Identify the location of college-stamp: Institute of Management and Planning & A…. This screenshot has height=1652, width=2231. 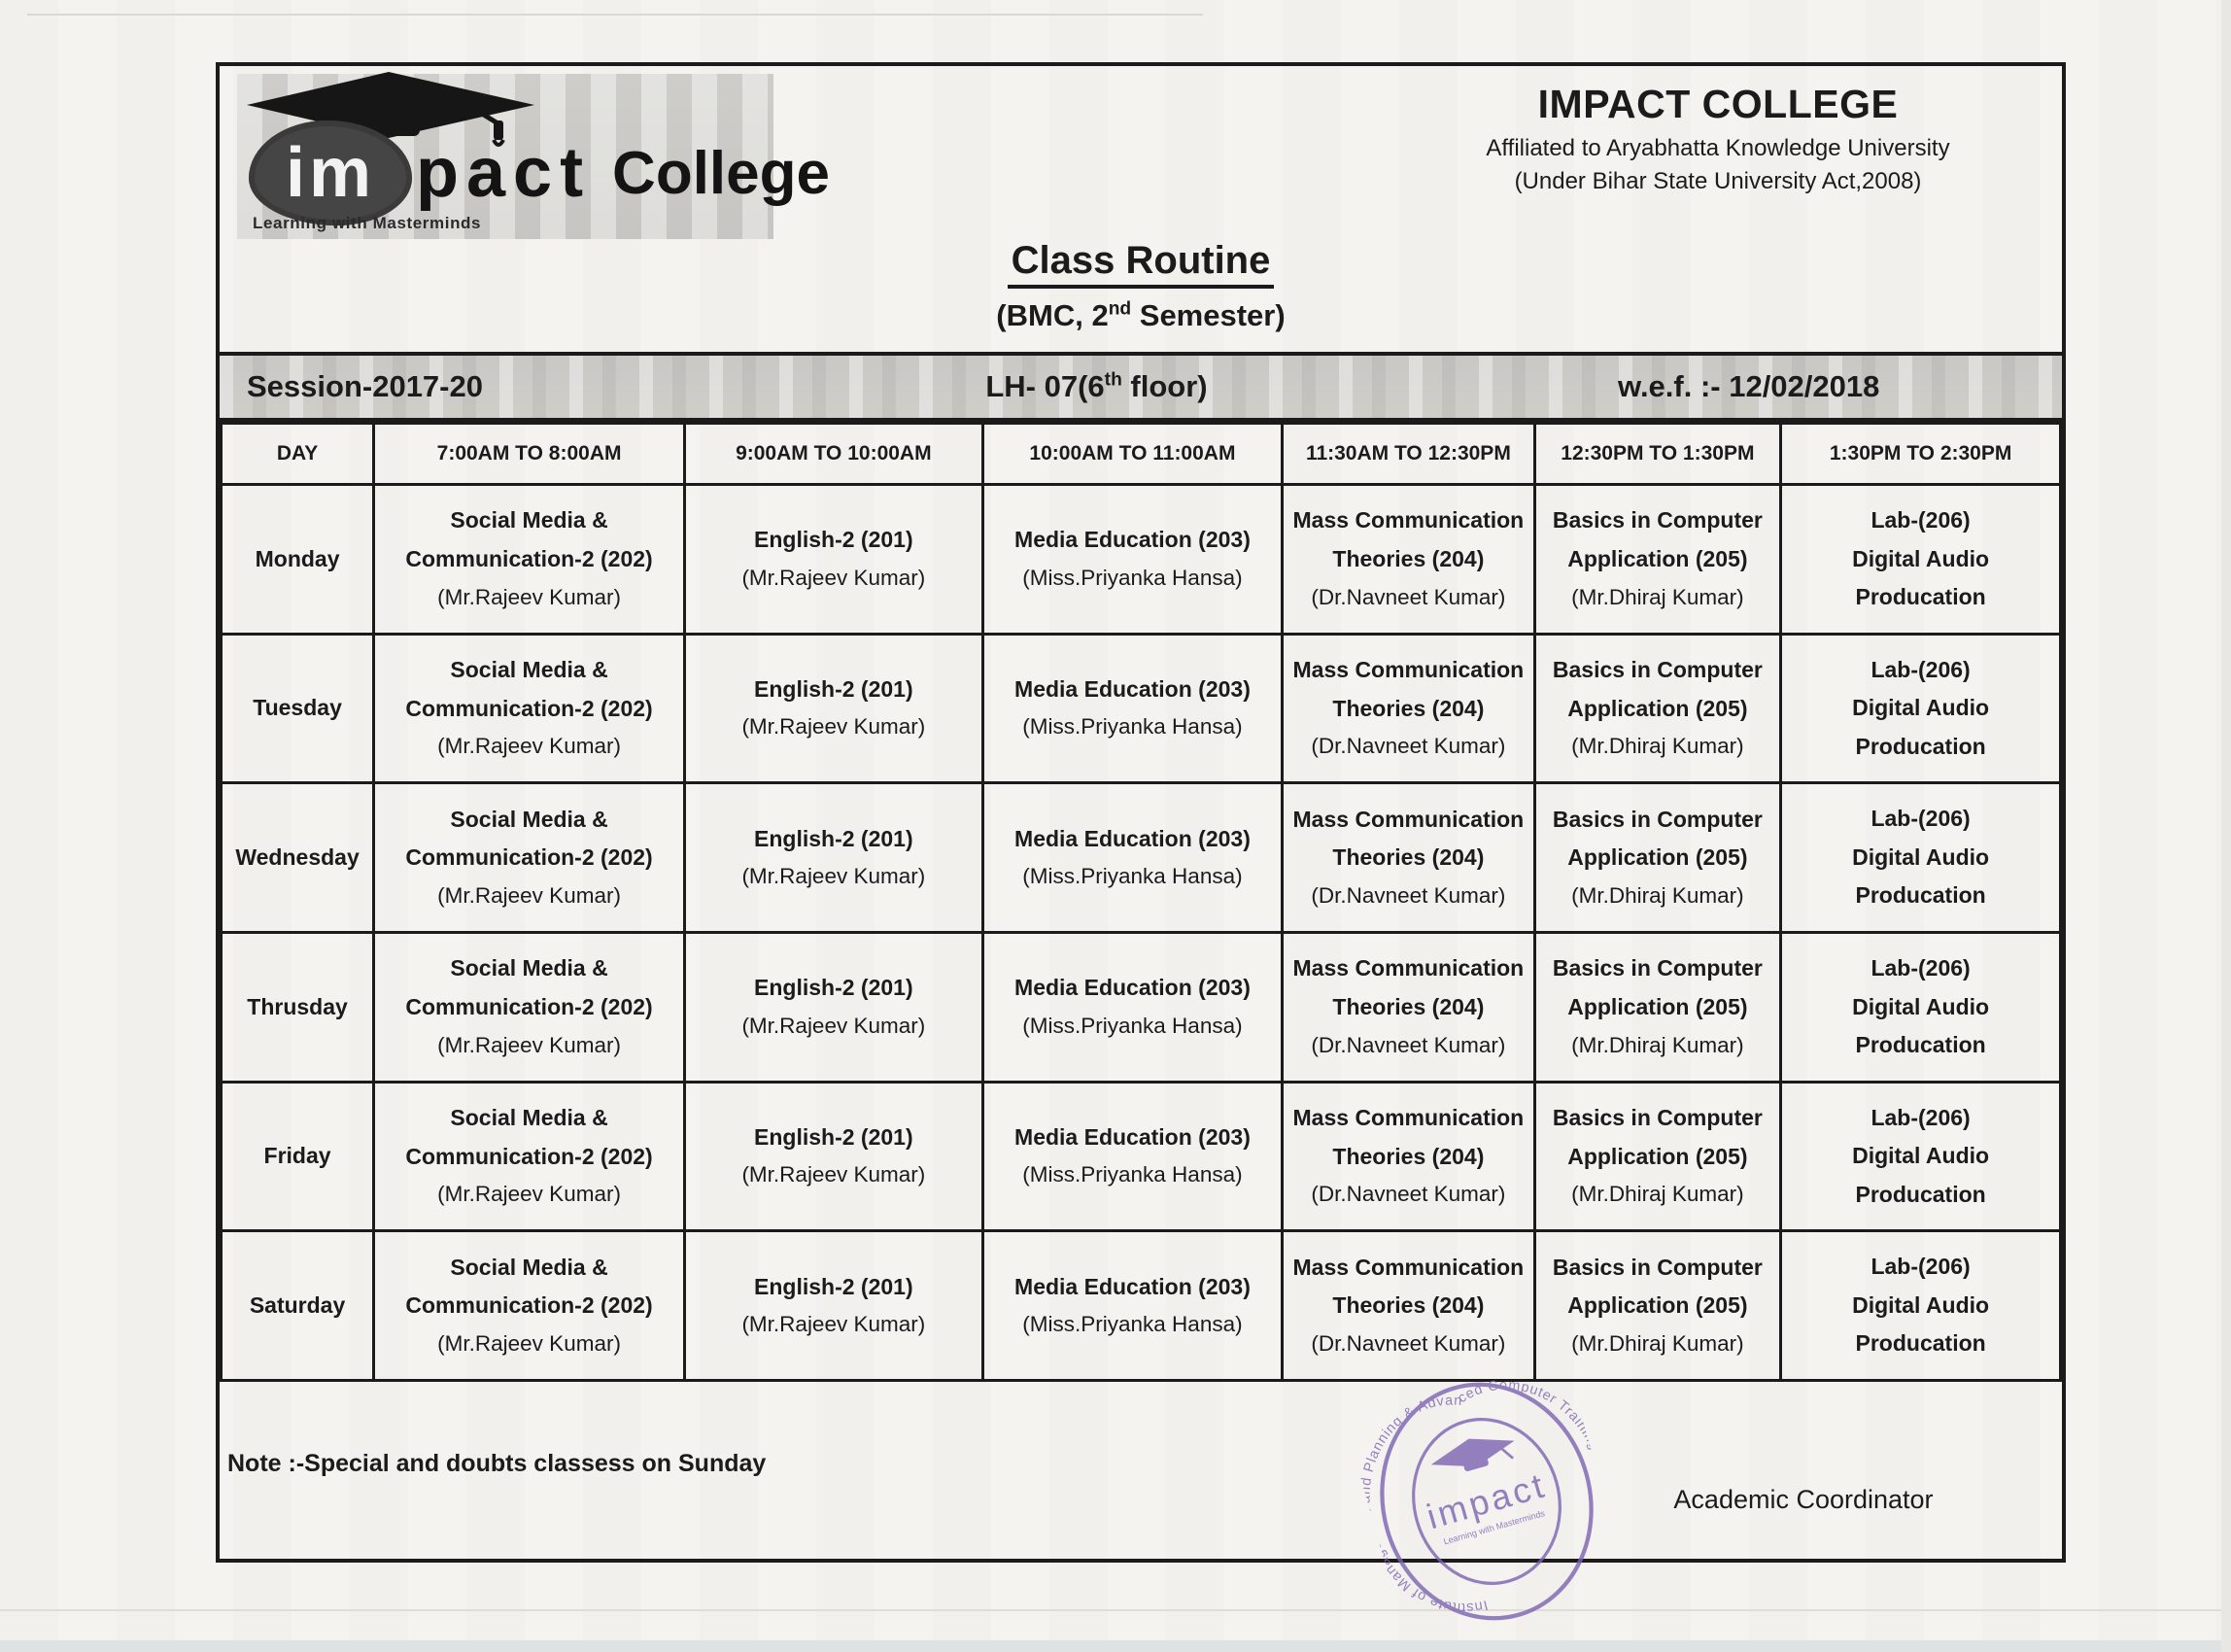
(1486, 1497).